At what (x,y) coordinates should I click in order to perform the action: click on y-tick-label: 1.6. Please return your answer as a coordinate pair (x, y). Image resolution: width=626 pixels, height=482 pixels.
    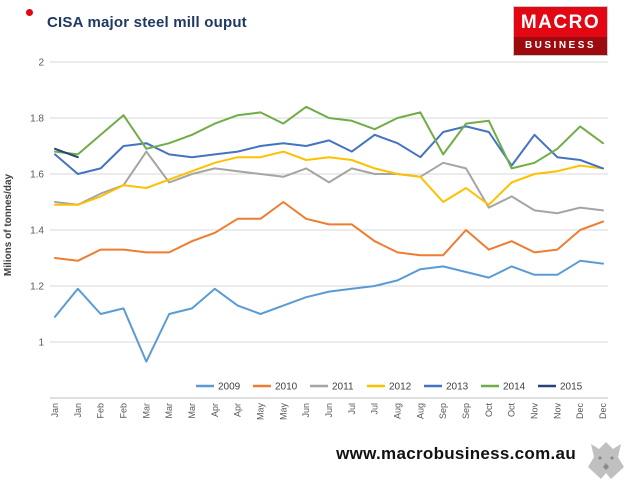
    Looking at the image, I should click on (37, 175).